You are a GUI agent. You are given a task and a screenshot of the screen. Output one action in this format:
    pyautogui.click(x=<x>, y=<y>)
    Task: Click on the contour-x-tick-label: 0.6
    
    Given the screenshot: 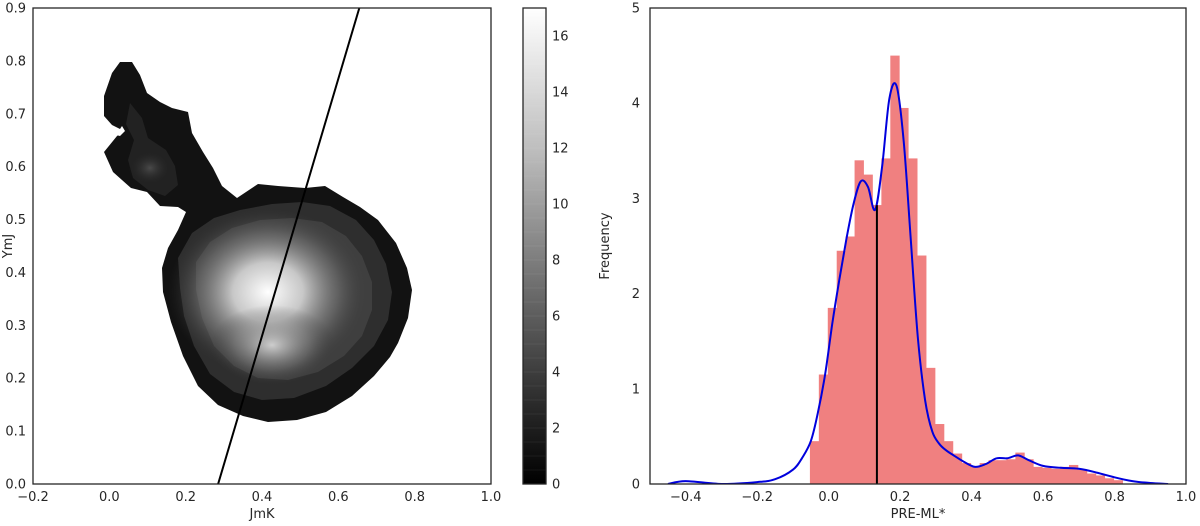 What is the action you would take?
    pyautogui.click(x=338, y=497)
    